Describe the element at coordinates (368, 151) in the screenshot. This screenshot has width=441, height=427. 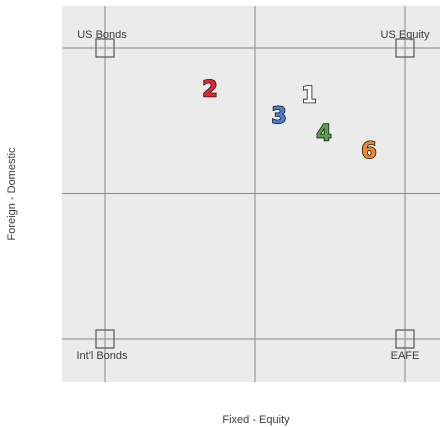
I see `data-point-6: 6` at that location.